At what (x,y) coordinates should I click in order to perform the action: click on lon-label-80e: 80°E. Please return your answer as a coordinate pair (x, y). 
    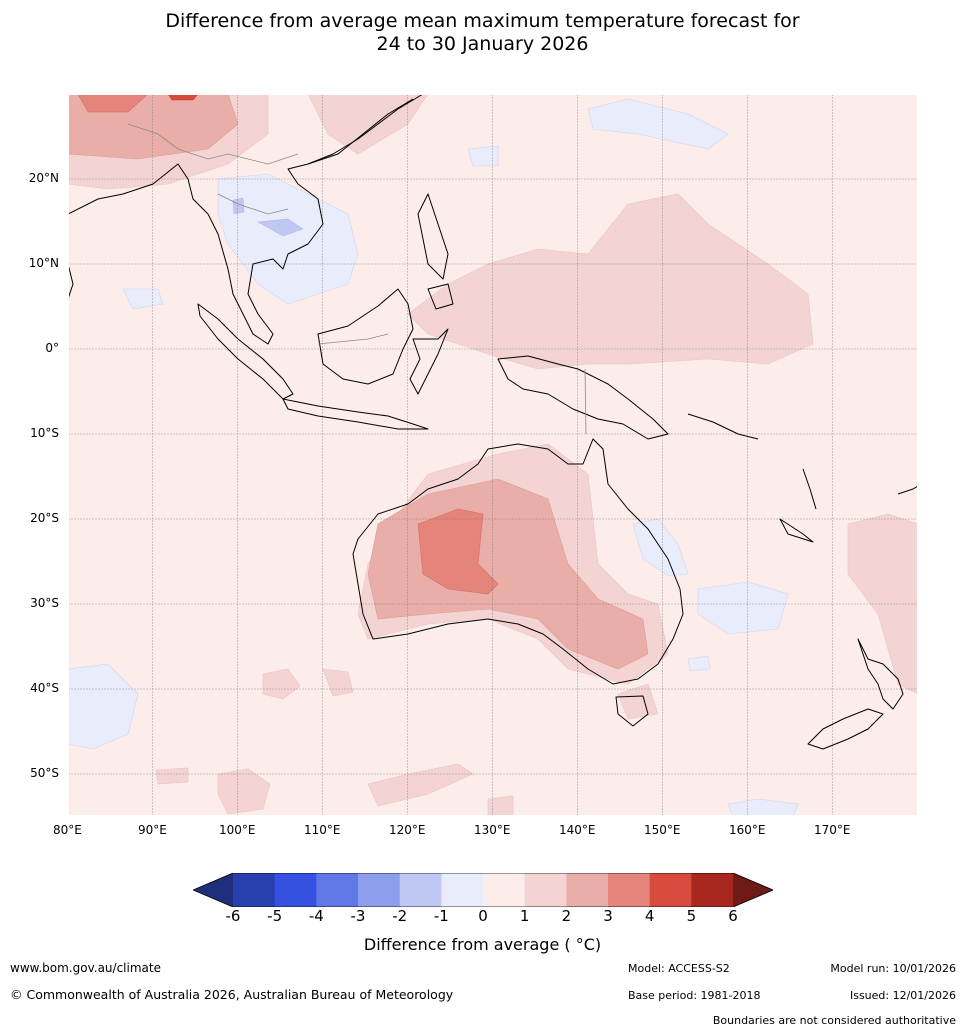
    Looking at the image, I should click on (67, 830).